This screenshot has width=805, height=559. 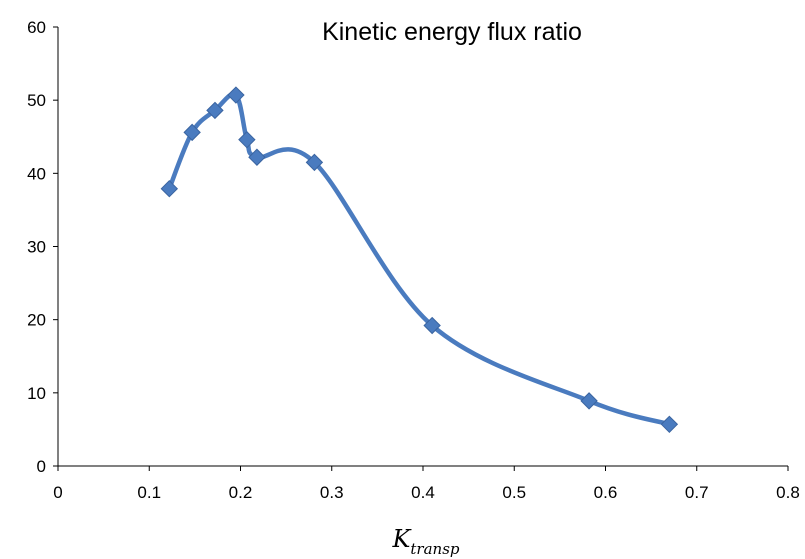 I want to click on x-axis-label-main: K, so click(x=401, y=539).